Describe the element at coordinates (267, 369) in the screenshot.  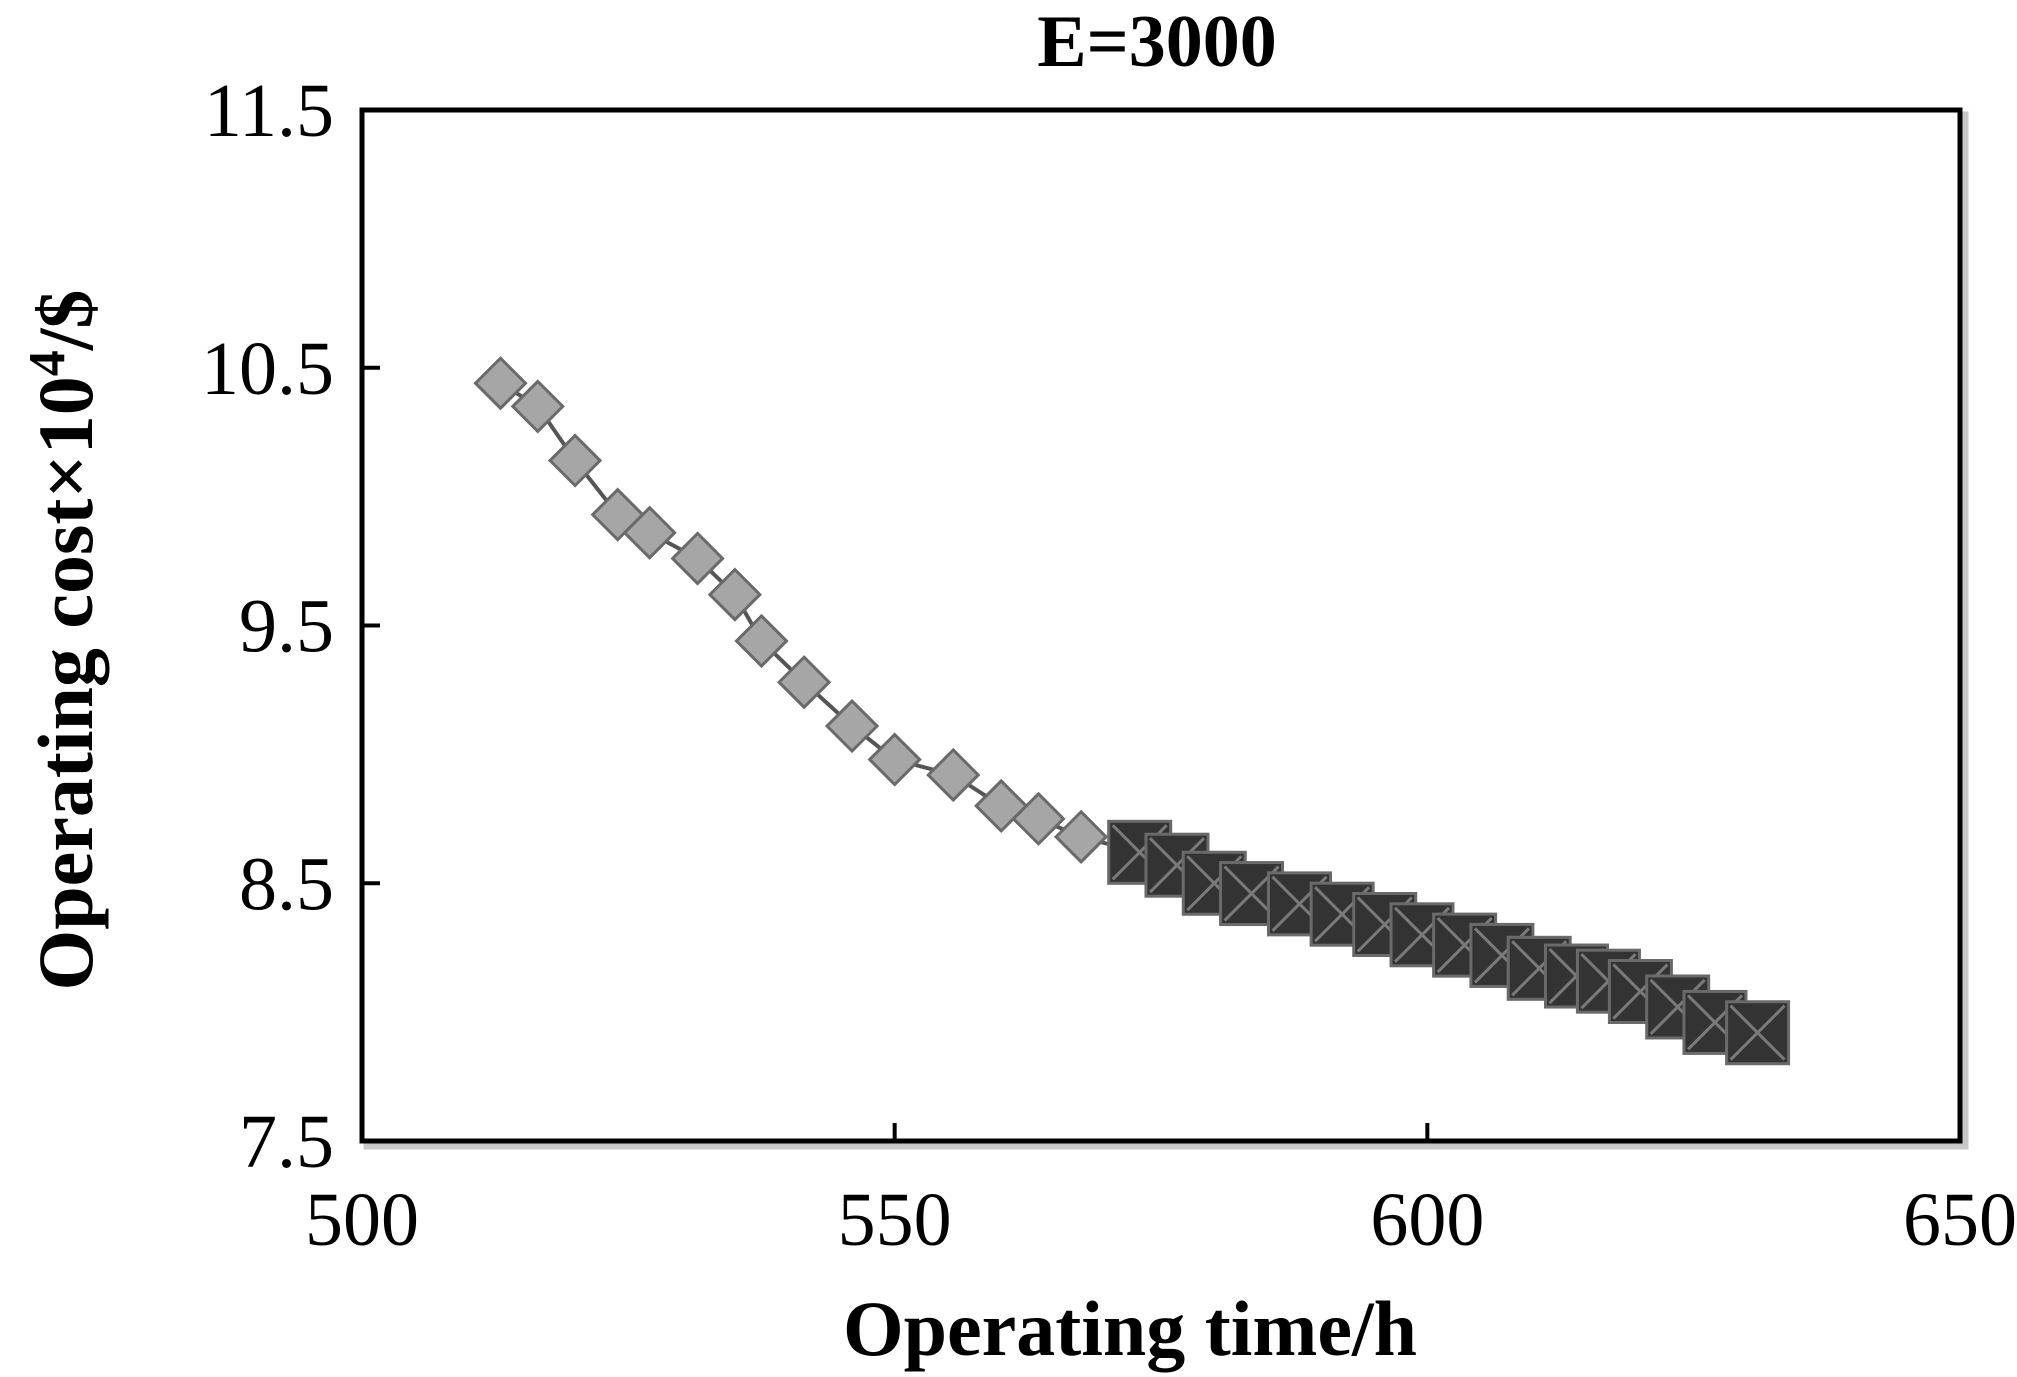
I see `y-tick-label: 10.5` at that location.